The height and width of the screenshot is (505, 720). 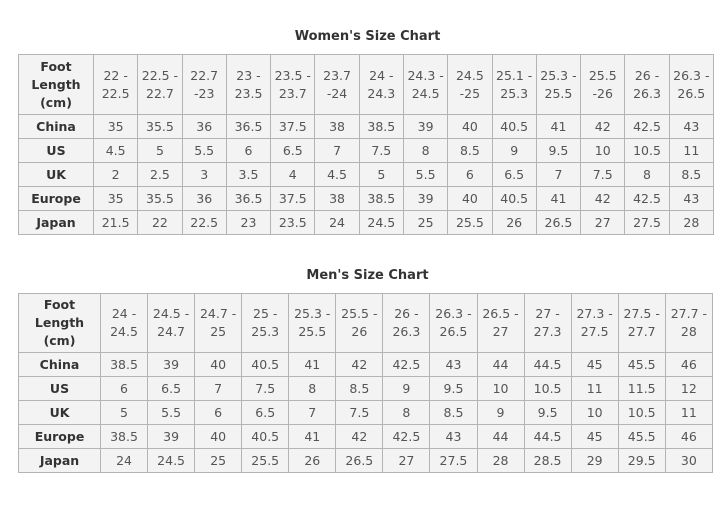 I want to click on size-cell: 45, so click(x=594, y=364).